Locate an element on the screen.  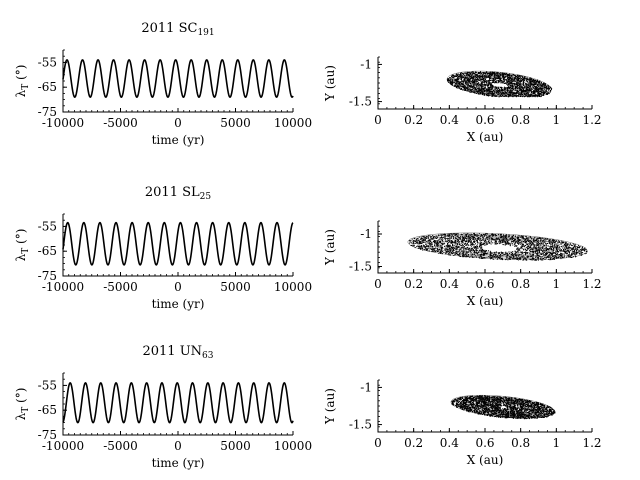
y-tick-label: -65 is located at coordinates (47, 87).